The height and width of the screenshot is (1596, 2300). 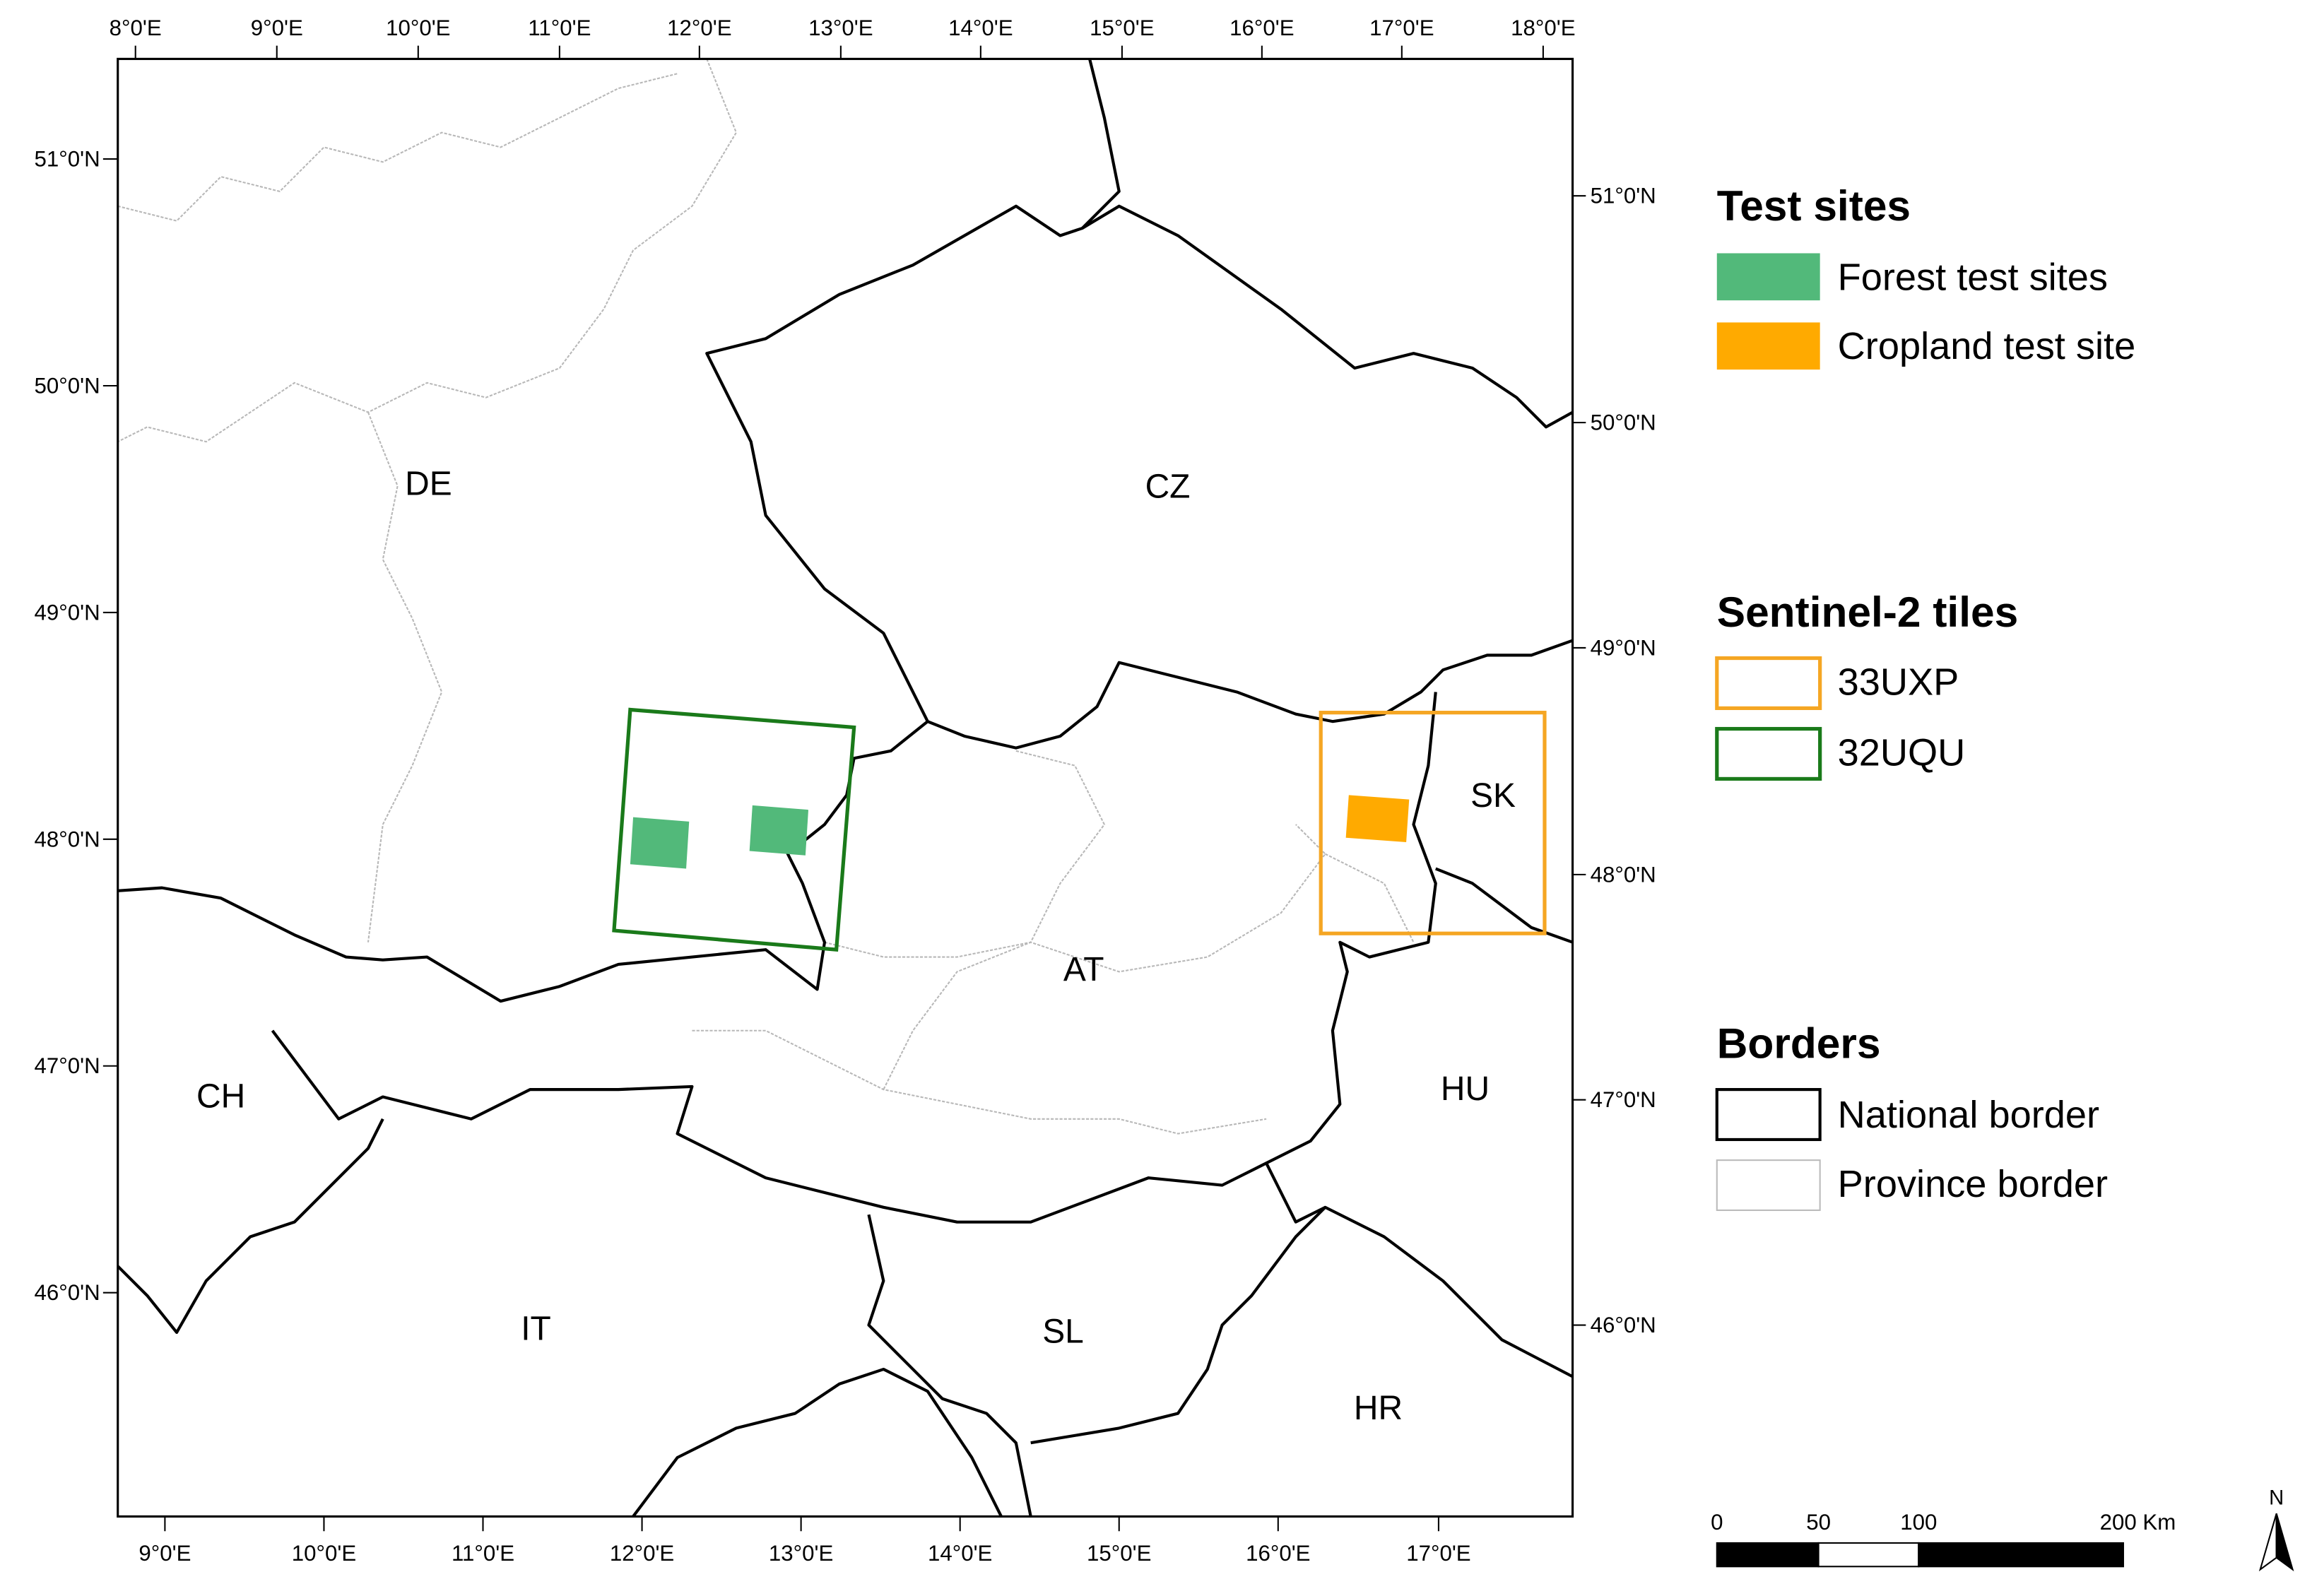 I want to click on legend-item: 32UQU, so click(x=1902, y=753).